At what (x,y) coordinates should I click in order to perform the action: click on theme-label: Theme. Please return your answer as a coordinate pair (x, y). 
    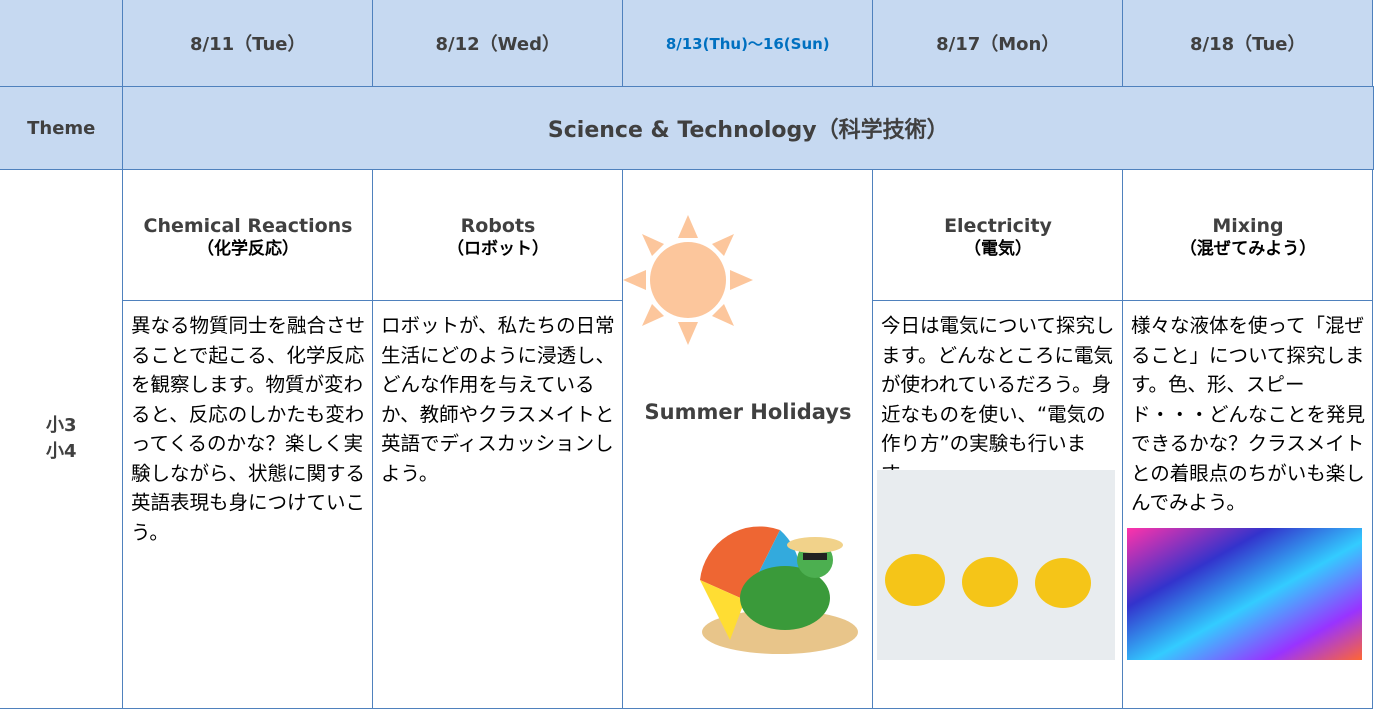
    Looking at the image, I should click on (62, 128).